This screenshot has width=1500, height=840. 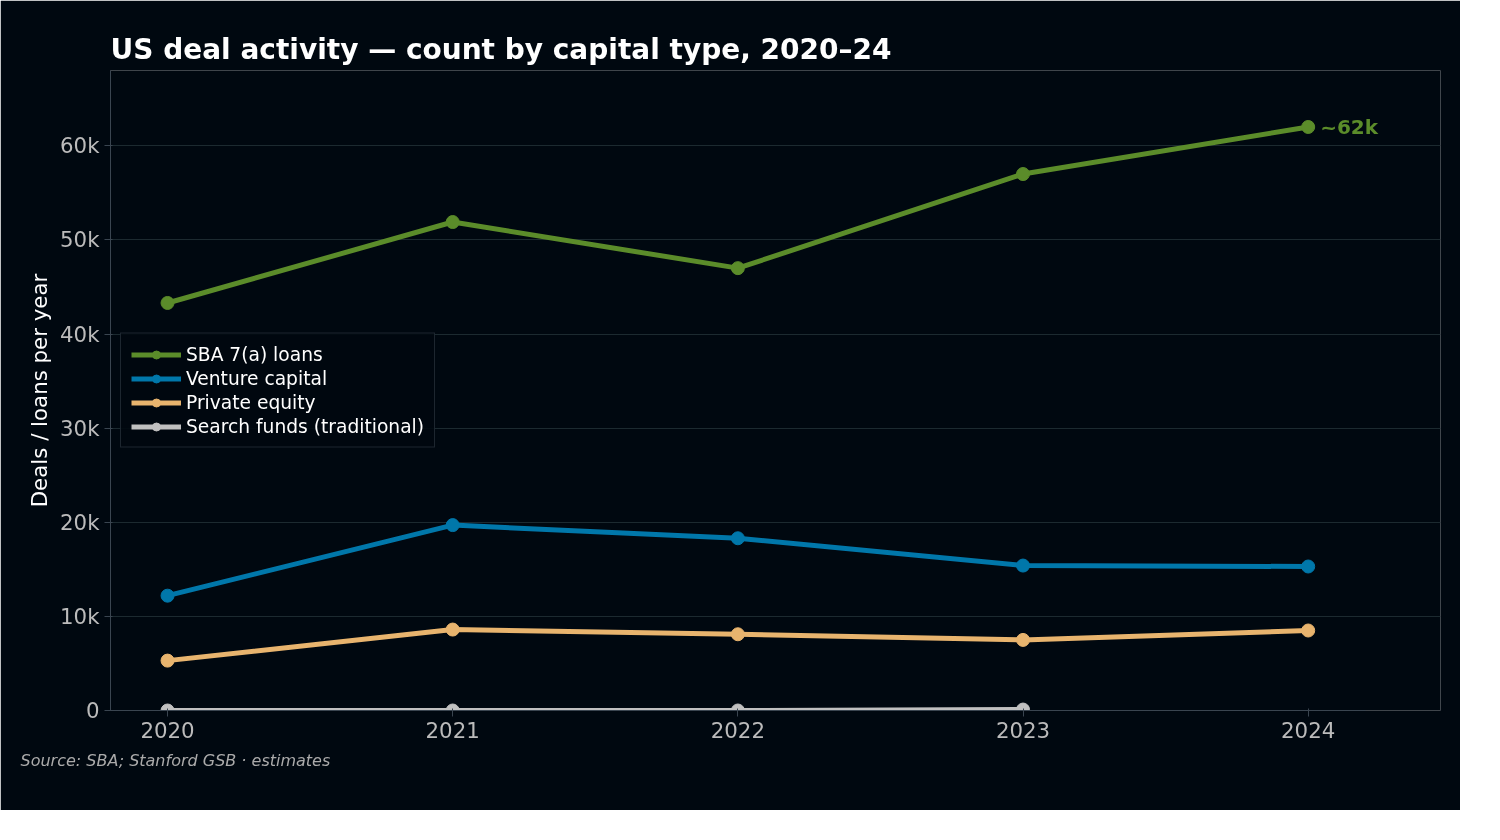 I want to click on chart-title: US deal activity — count by capital type, 2020–24, so click(x=501, y=49).